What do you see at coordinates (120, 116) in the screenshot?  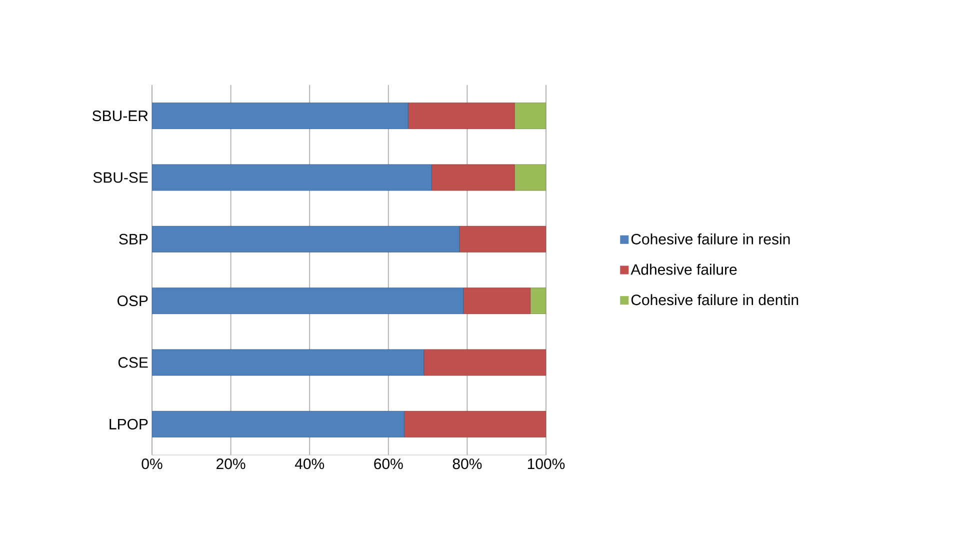 I see `y-tick-label: SBU-ER` at bounding box center [120, 116].